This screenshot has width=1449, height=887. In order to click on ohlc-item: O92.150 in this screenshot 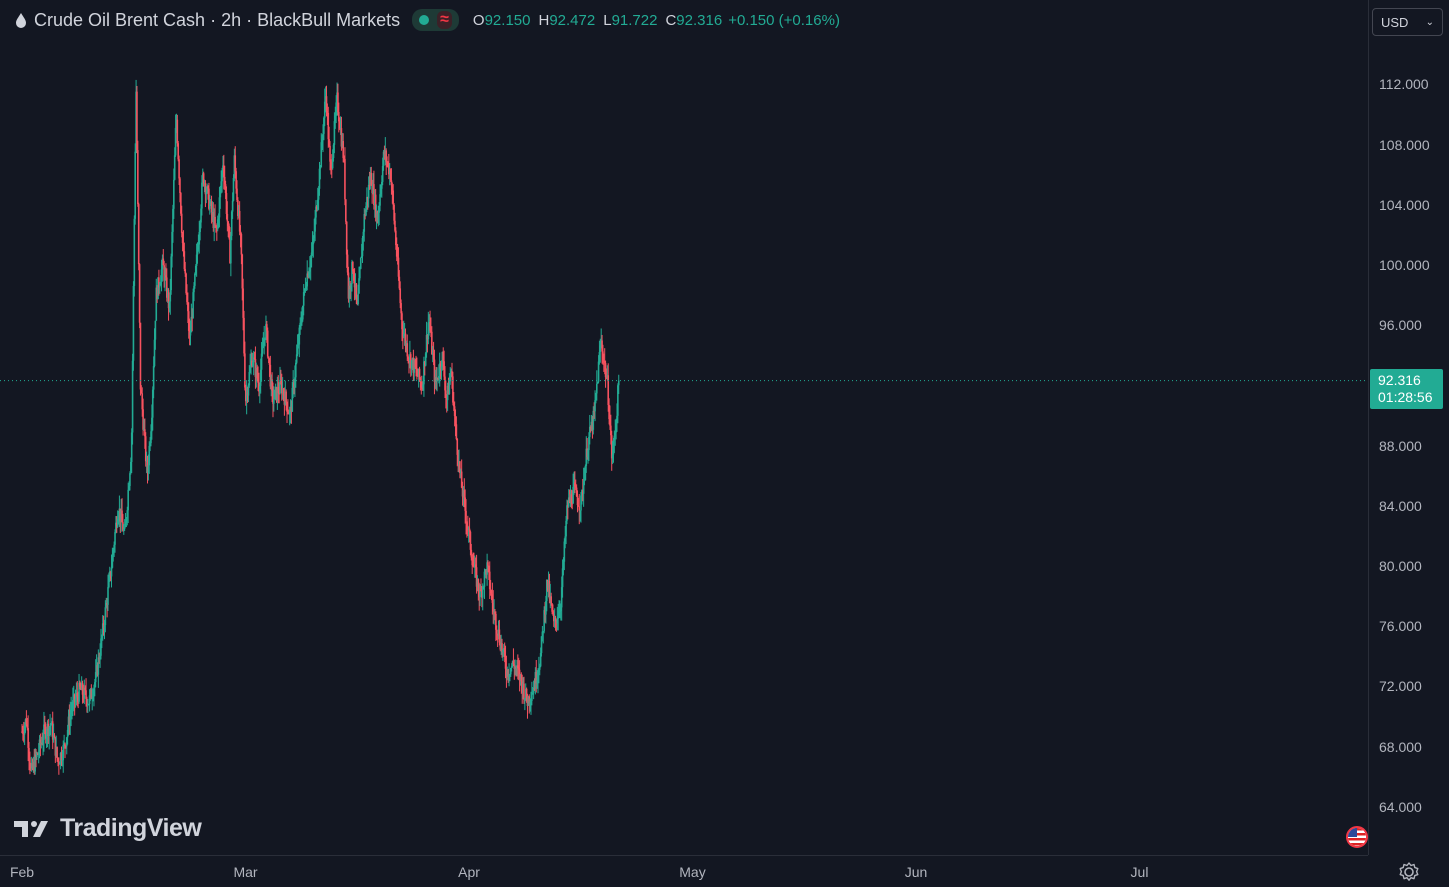, I will do `click(502, 20)`.